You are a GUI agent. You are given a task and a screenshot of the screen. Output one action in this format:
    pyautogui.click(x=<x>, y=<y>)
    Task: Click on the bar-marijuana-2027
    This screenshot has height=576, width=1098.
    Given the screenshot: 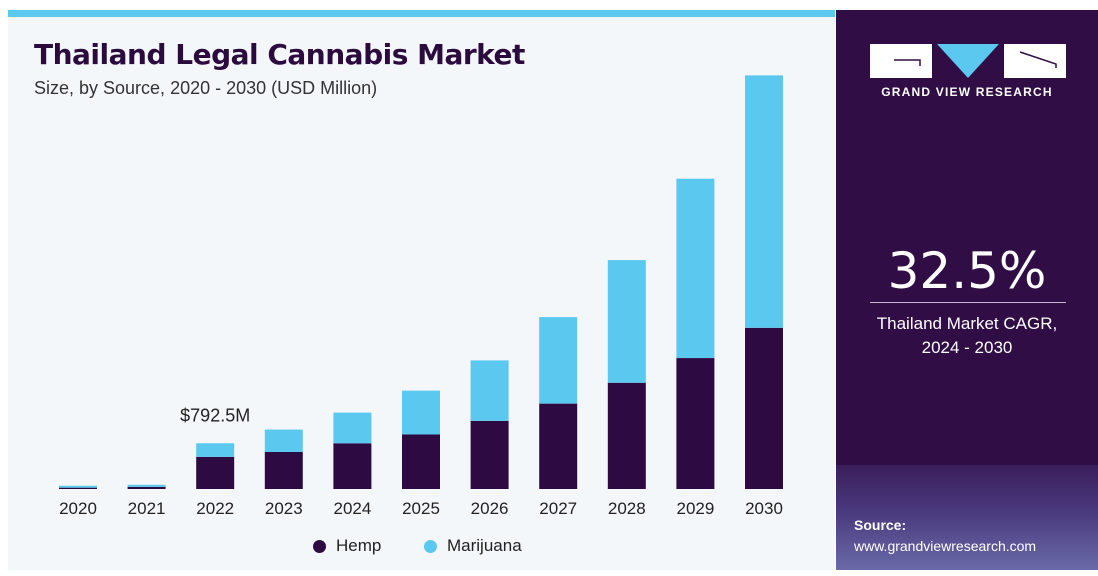 What is the action you would take?
    pyautogui.click(x=558, y=360)
    